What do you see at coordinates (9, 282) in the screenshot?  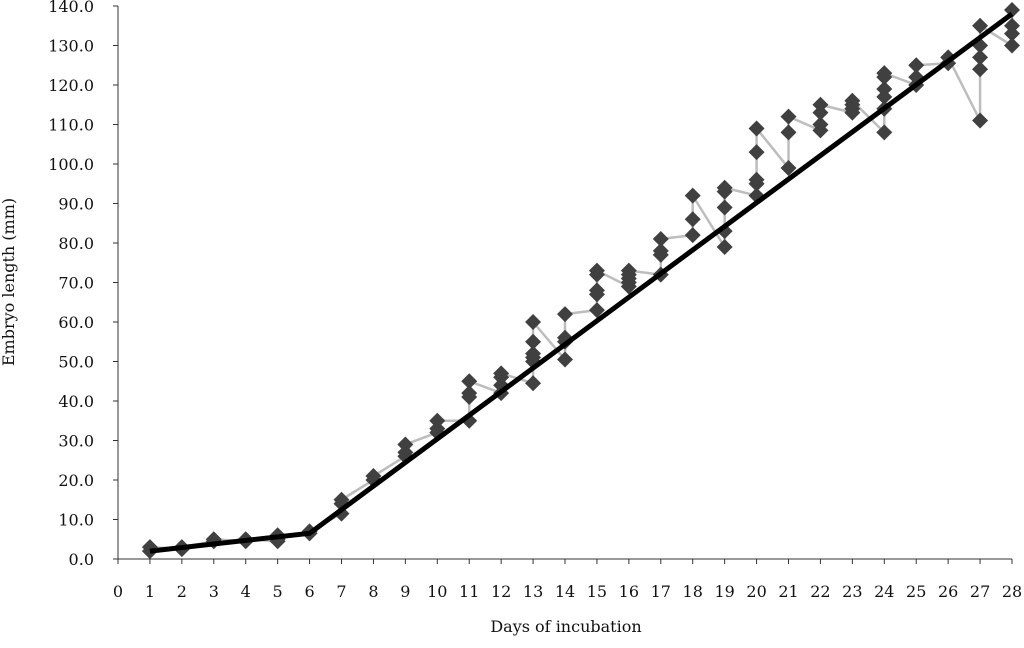 I see `y-axis-title: Embryo length (mm)` at bounding box center [9, 282].